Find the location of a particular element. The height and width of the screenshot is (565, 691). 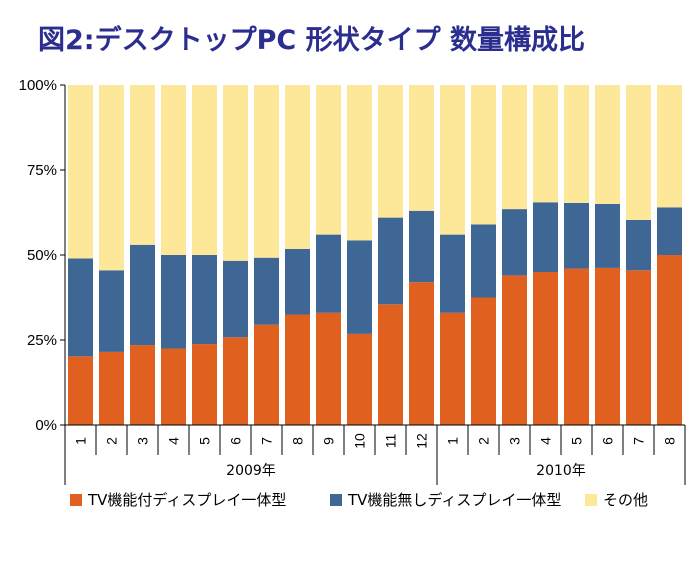

y-tick-label: 100% is located at coordinates (38, 85).